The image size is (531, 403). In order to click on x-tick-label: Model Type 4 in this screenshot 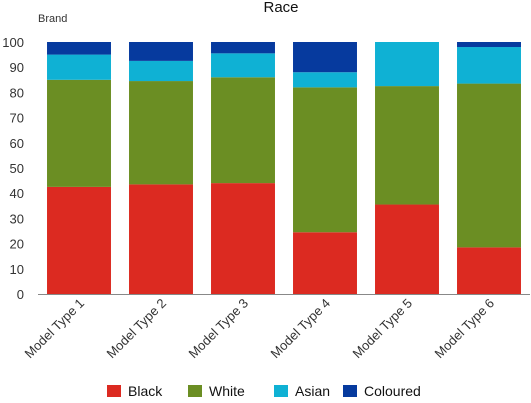, I will do `click(300, 329)`.